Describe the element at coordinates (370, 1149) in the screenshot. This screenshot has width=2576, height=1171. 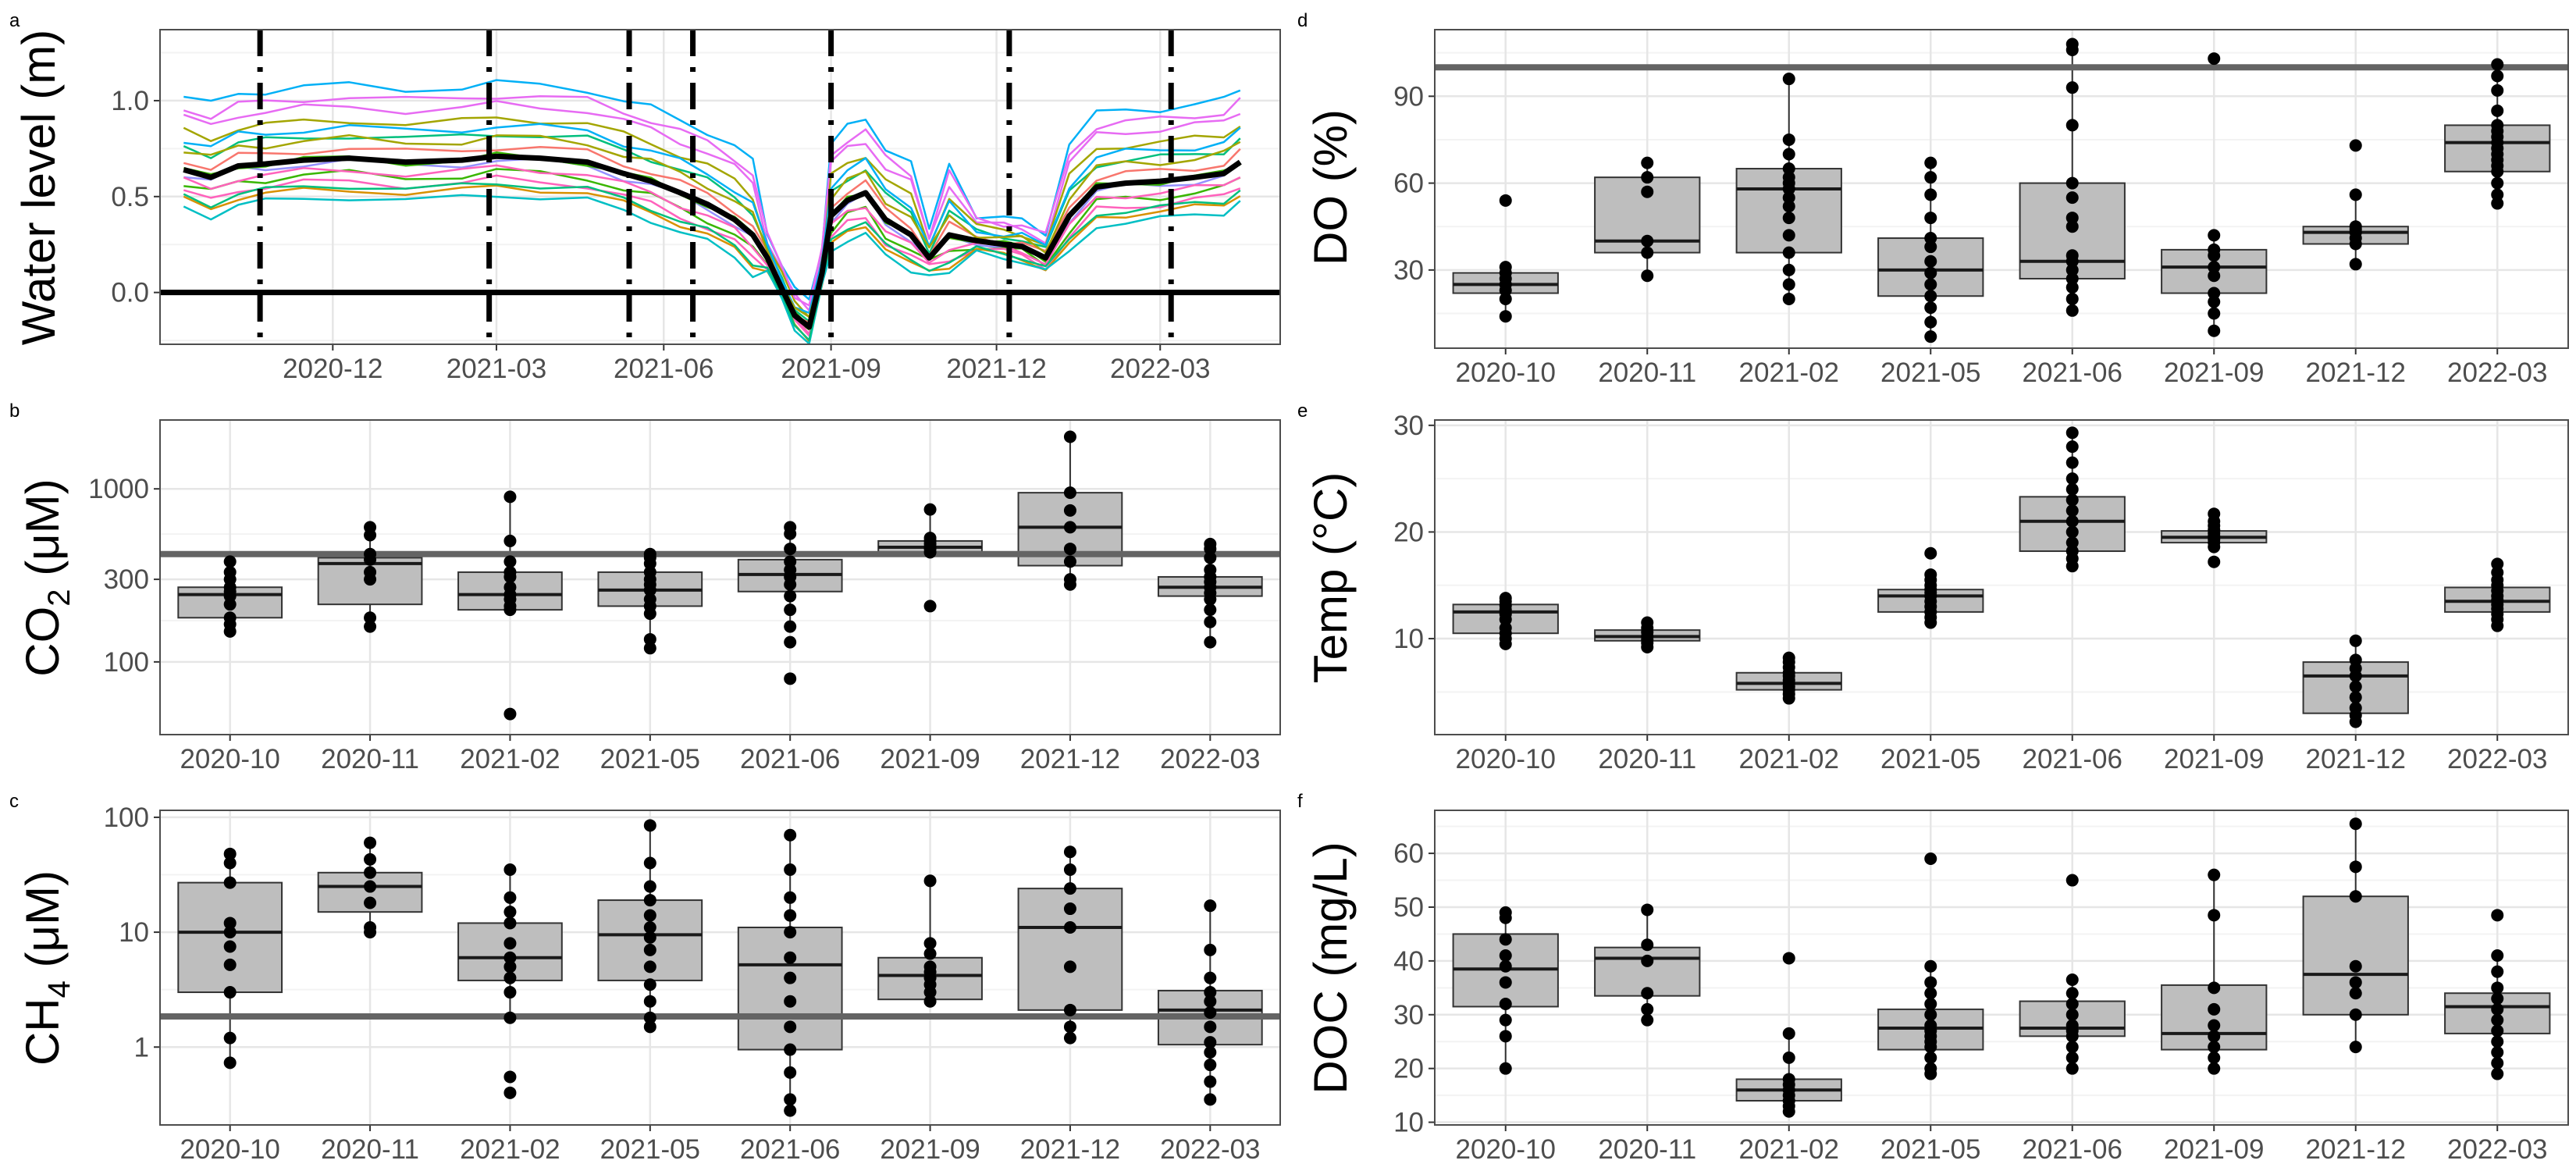
I see `panel-c-x-tick-label: 2020-11` at that location.